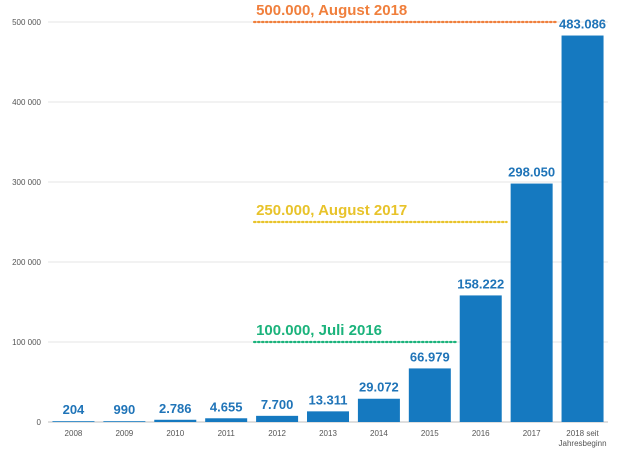 This screenshot has height=452, width=620. I want to click on x-tick-label: 2015, so click(430, 433).